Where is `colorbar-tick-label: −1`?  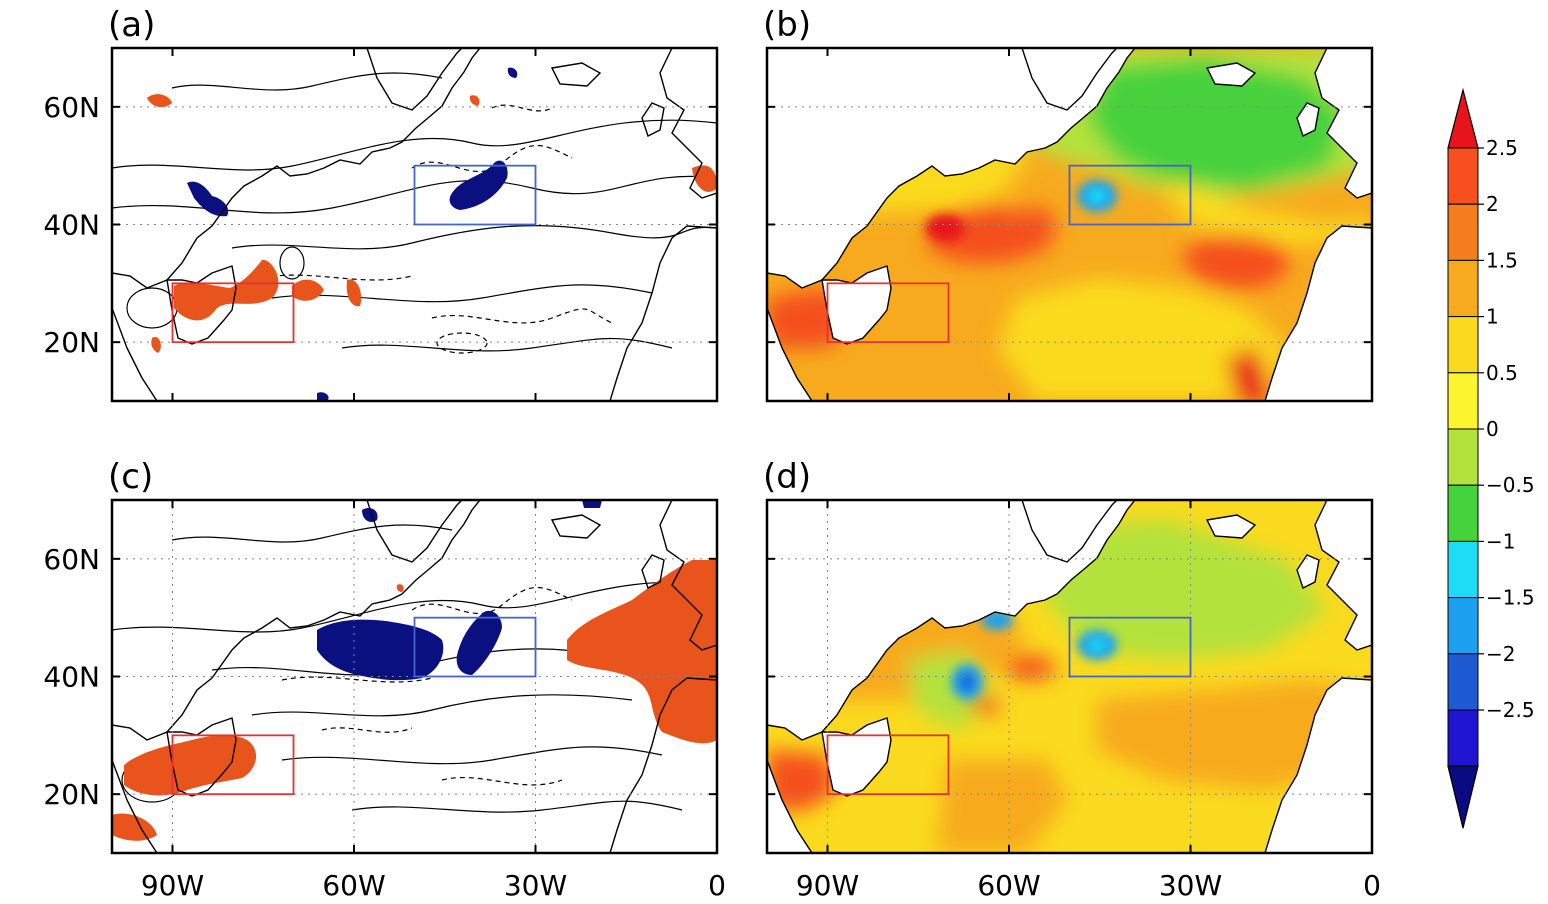
colorbar-tick-label: −1 is located at coordinates (1500, 541).